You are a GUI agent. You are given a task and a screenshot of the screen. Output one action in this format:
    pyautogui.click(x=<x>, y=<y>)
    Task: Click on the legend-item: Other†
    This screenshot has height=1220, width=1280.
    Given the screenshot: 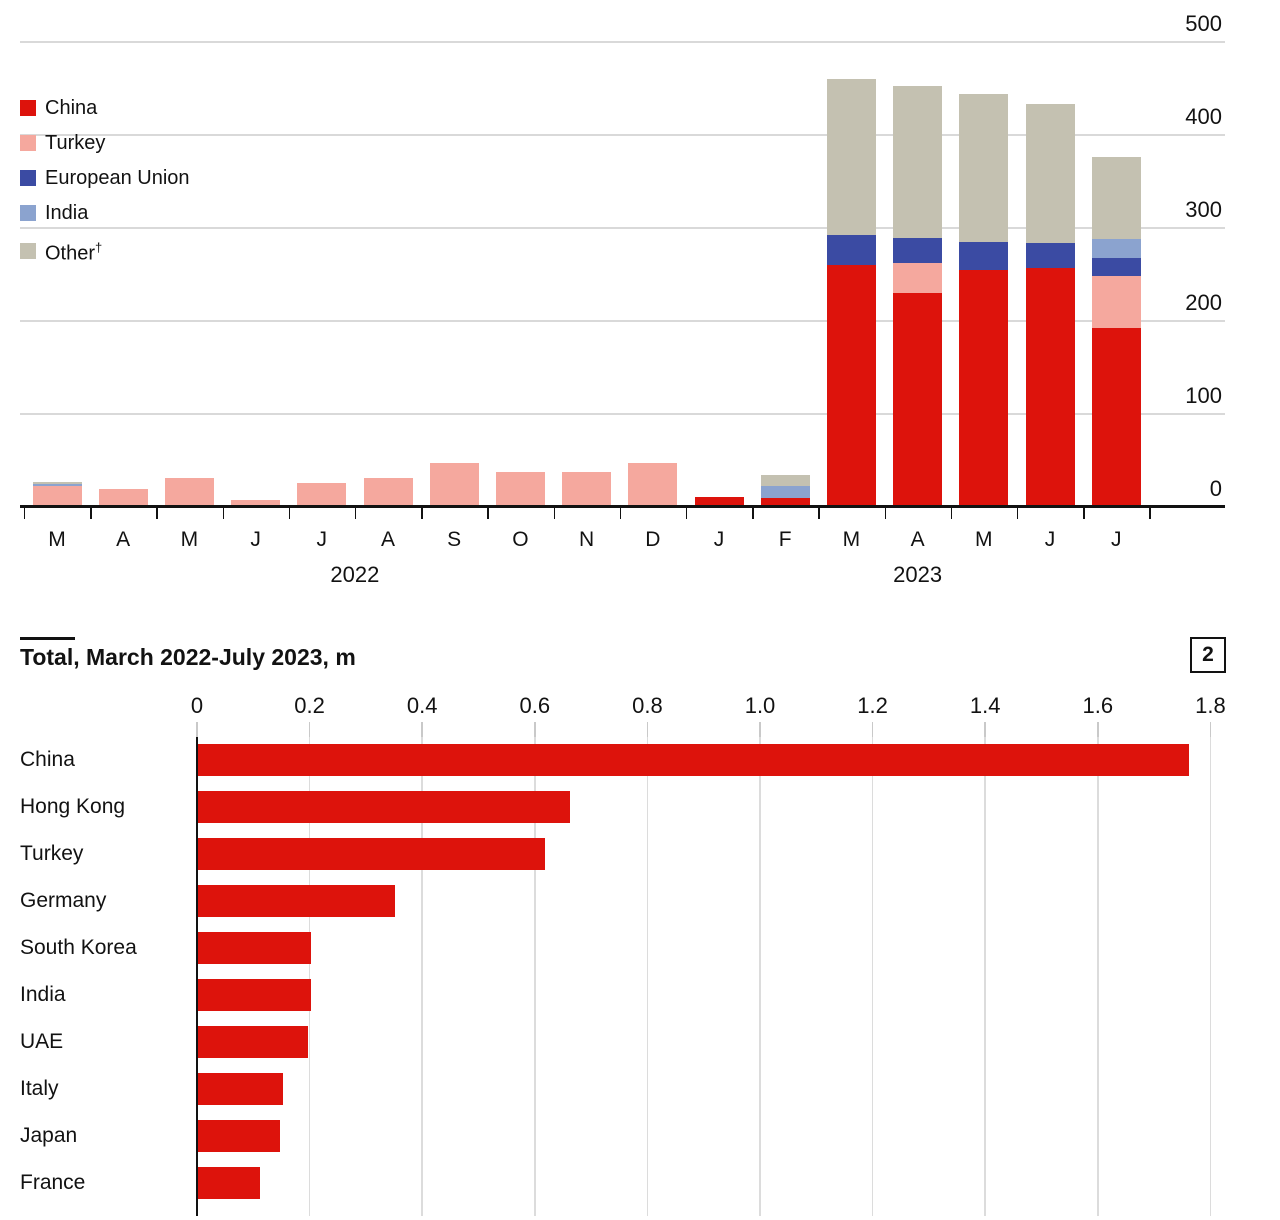 What is the action you would take?
    pyautogui.click(x=61, y=251)
    